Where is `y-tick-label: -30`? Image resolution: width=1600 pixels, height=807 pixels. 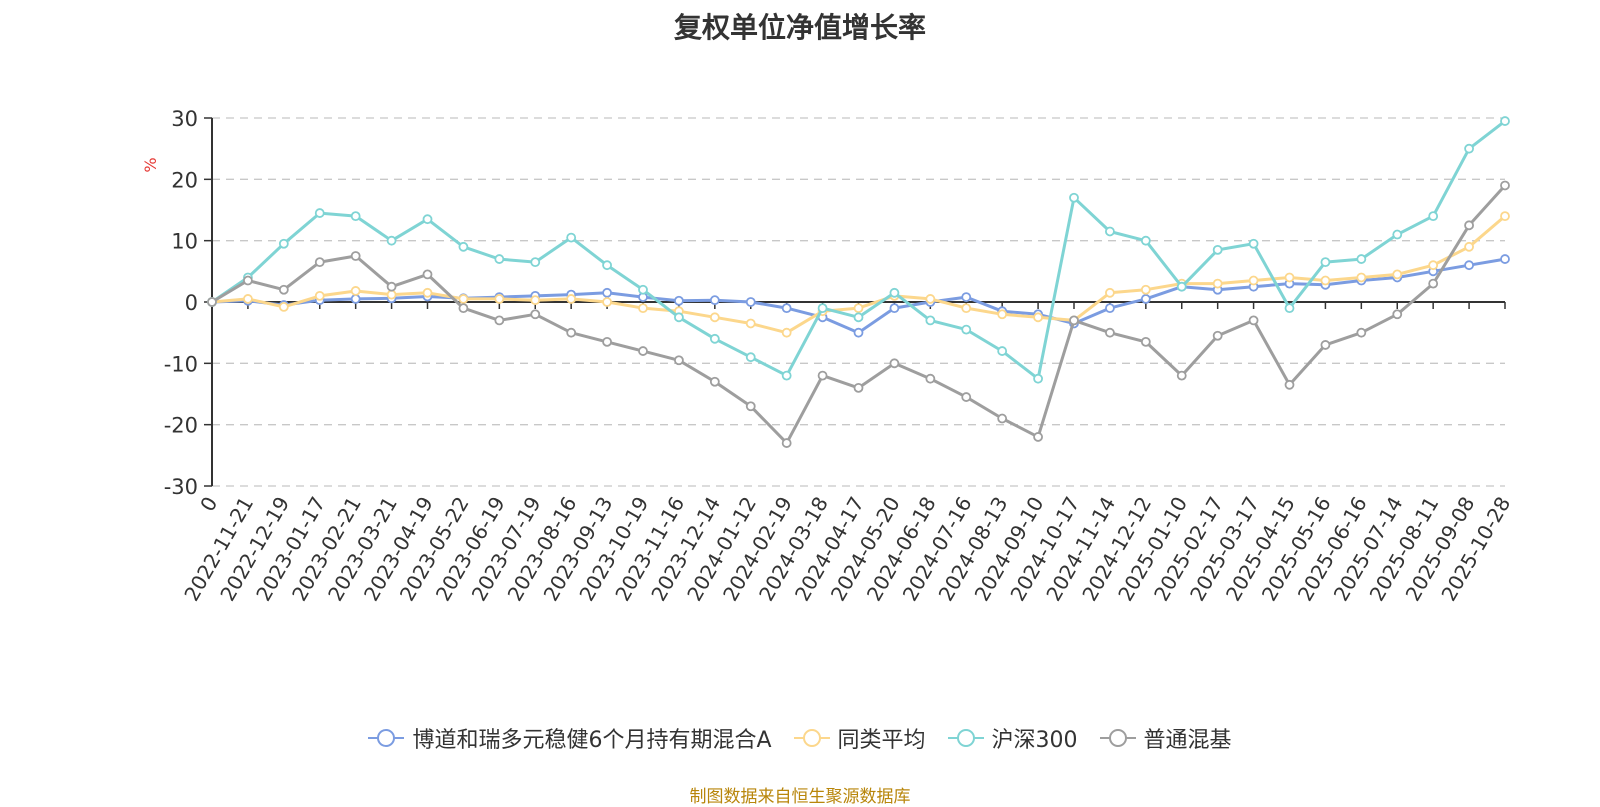
y-tick-label: -30 is located at coordinates (181, 487).